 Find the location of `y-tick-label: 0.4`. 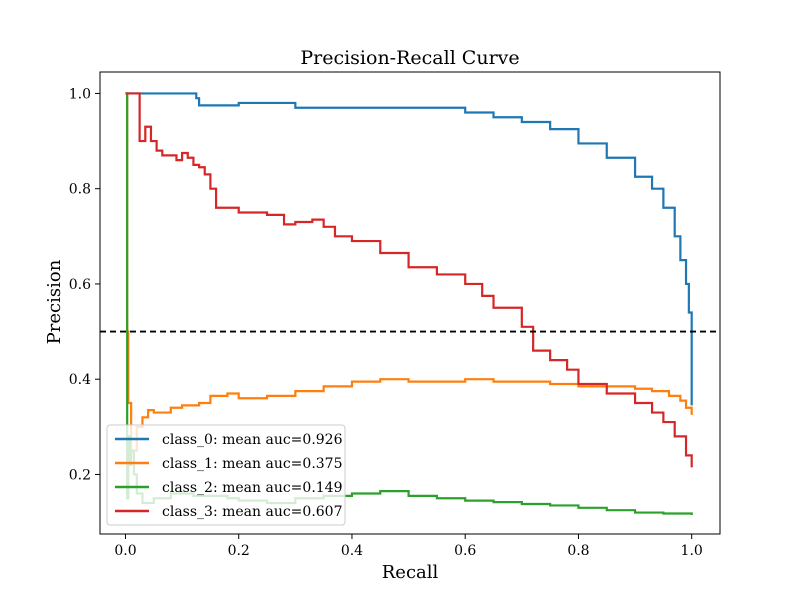

y-tick-label: 0.4 is located at coordinates (80, 380).